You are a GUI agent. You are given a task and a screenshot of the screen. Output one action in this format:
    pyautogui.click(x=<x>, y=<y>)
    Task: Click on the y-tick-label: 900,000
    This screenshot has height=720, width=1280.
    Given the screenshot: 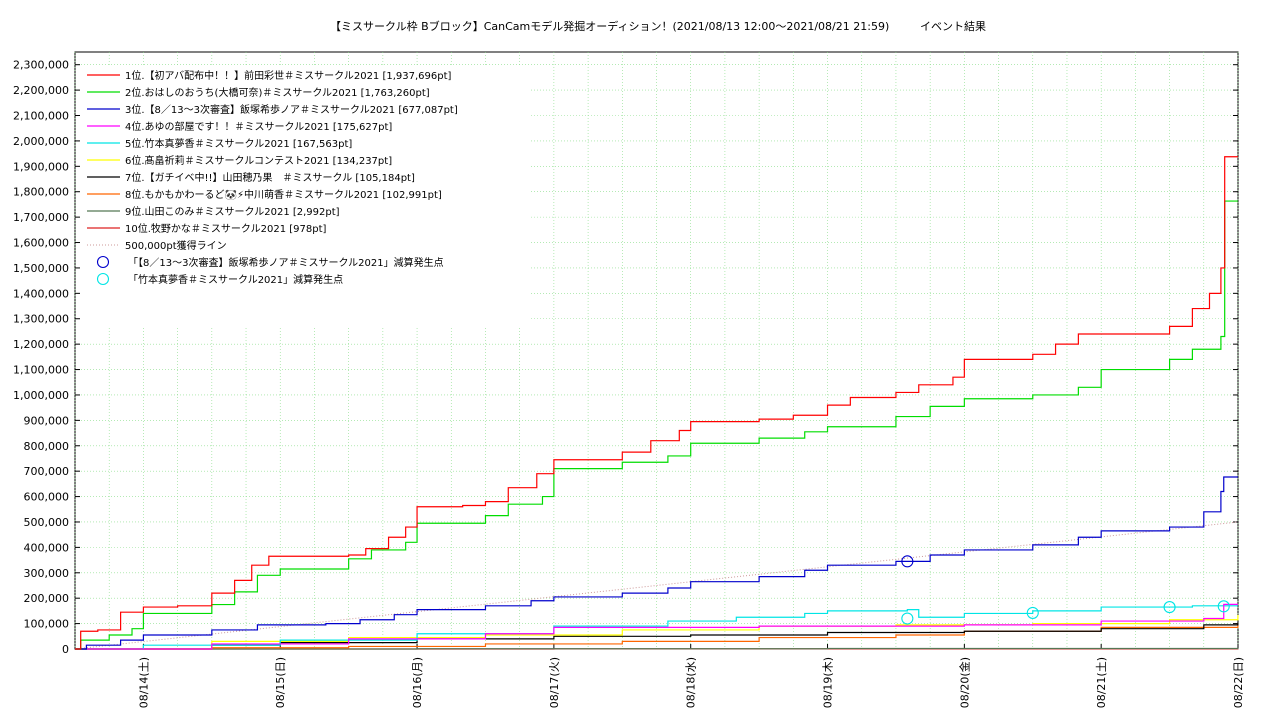 What is the action you would take?
    pyautogui.click(x=47, y=420)
    